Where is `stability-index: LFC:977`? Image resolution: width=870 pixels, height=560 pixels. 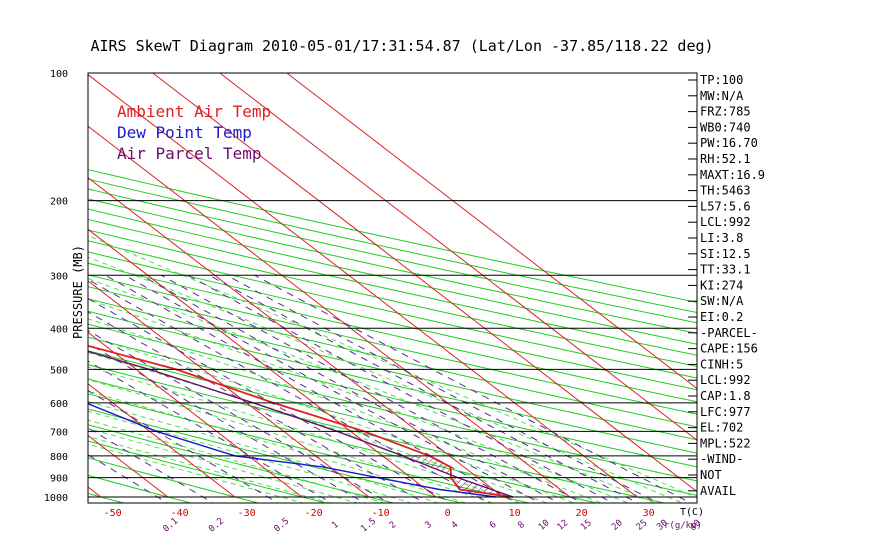
stability-index: LFC:977 is located at coordinates (725, 412).